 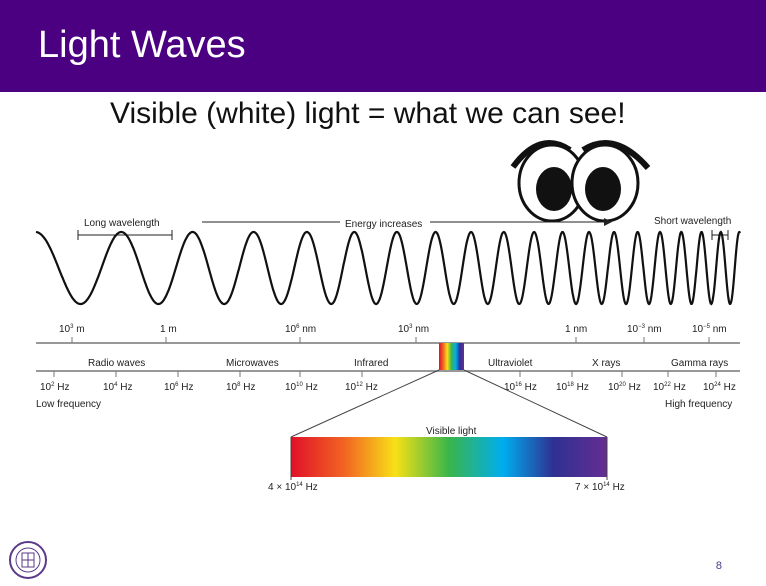 What do you see at coordinates (28, 560) in the screenshot?
I see `university-seal-icon` at bounding box center [28, 560].